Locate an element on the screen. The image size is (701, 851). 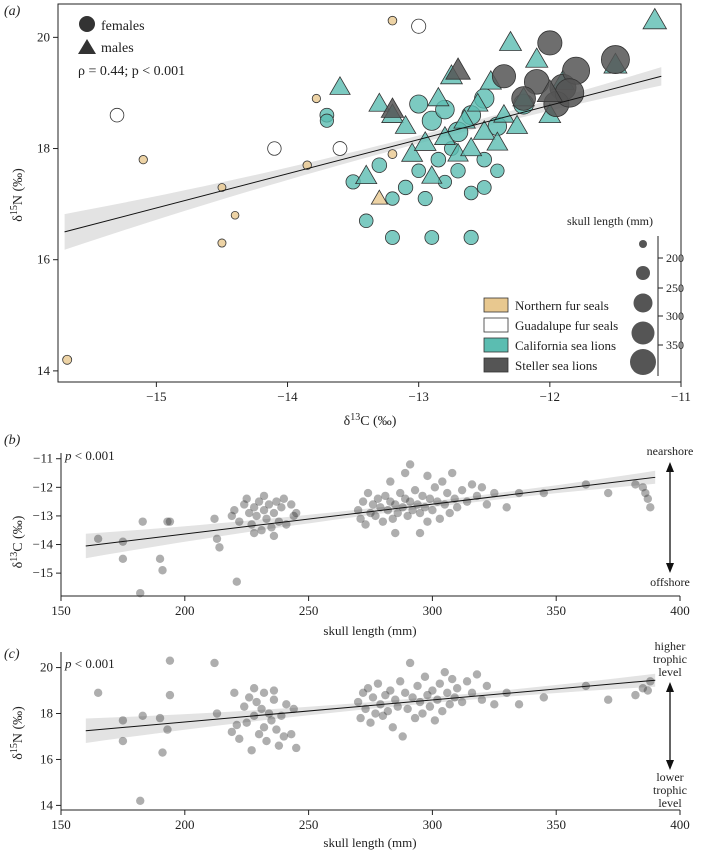
panel-b-regression-line is located at coordinates (370, 511).